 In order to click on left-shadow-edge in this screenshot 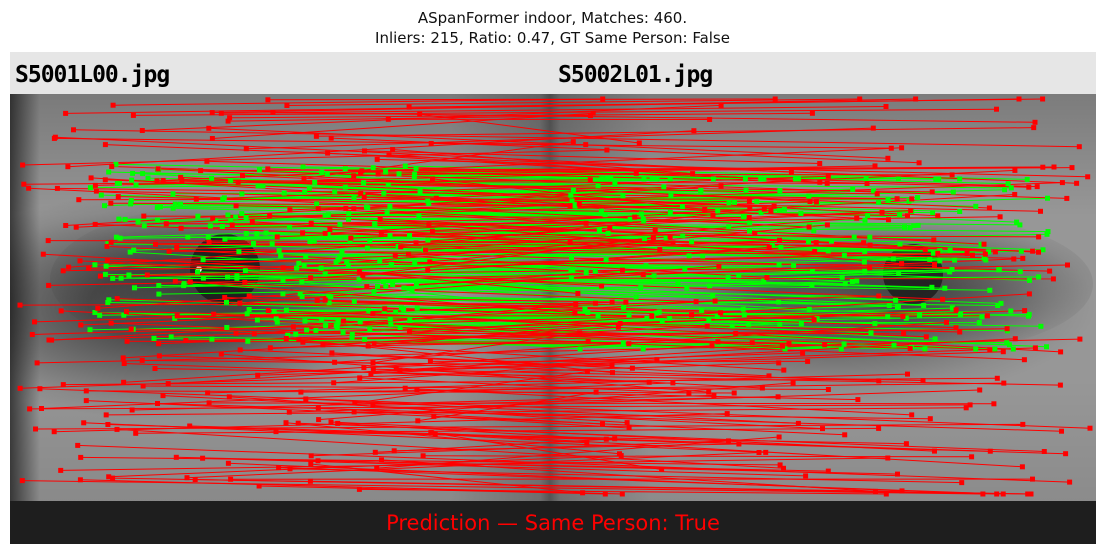, I will do `click(25, 297)`.